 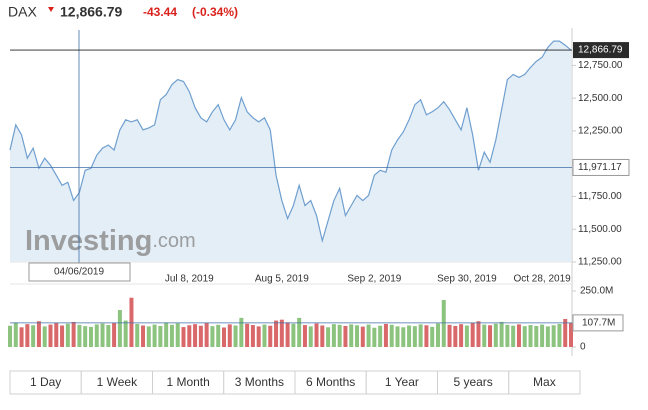 What do you see at coordinates (91, 12) in the screenshot?
I see `last-price: 12,866.79` at bounding box center [91, 12].